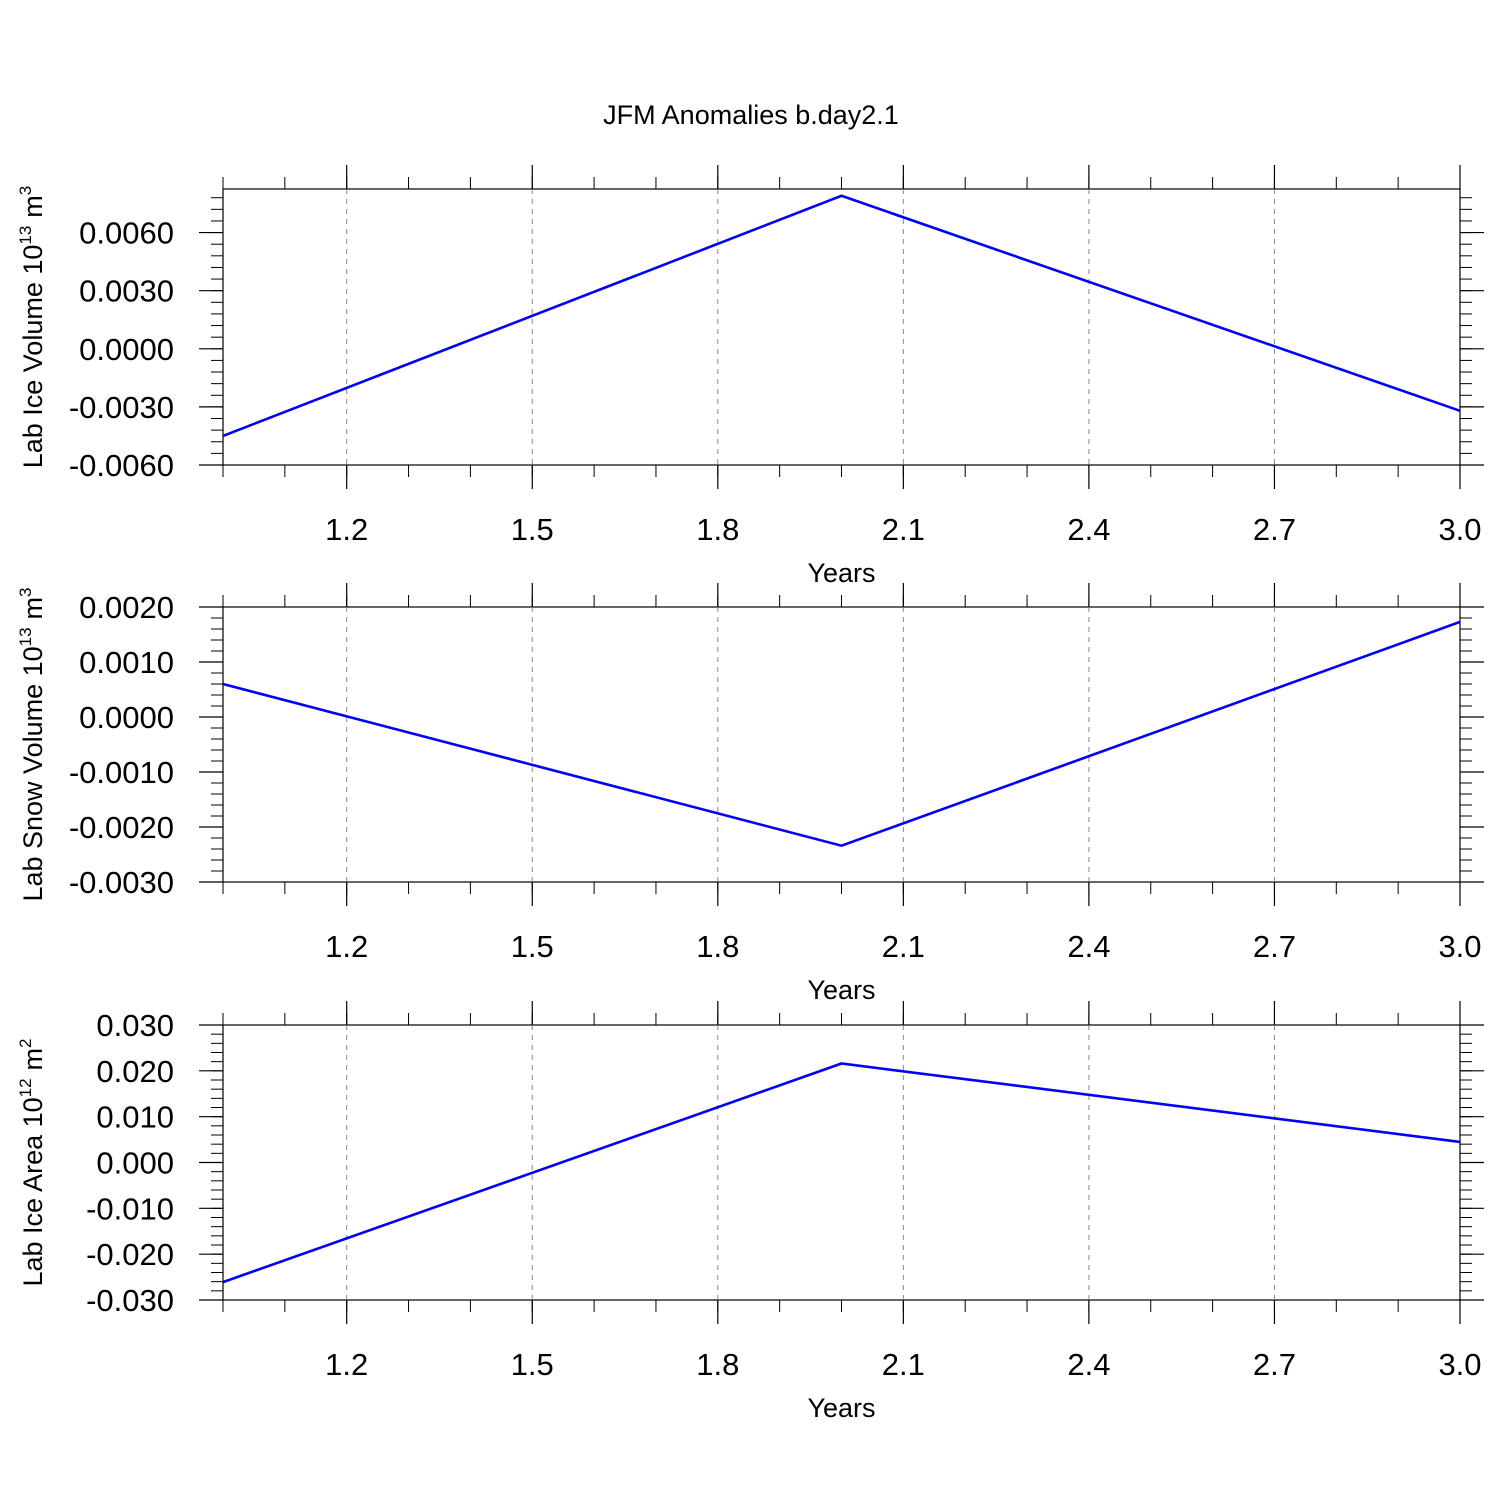  Describe the element at coordinates (130, 1208) in the screenshot. I see `y-tick-label: -0.010` at that location.